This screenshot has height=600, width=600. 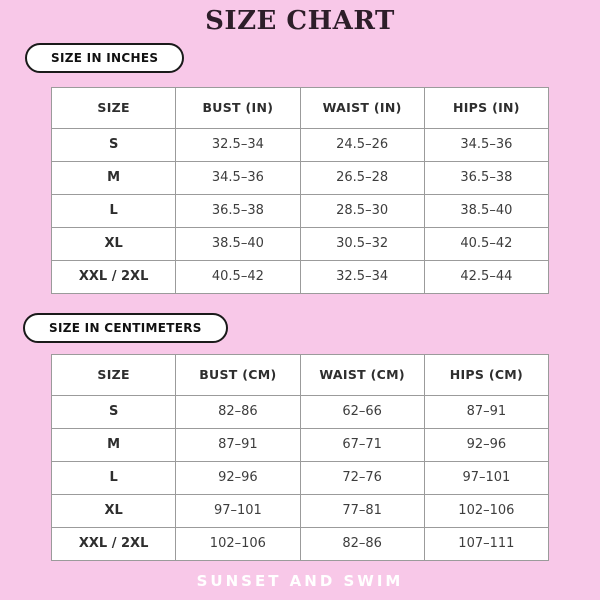 I want to click on table-row: XL 38.5–40 30.5–32 40.5–42, so click(x=300, y=243).